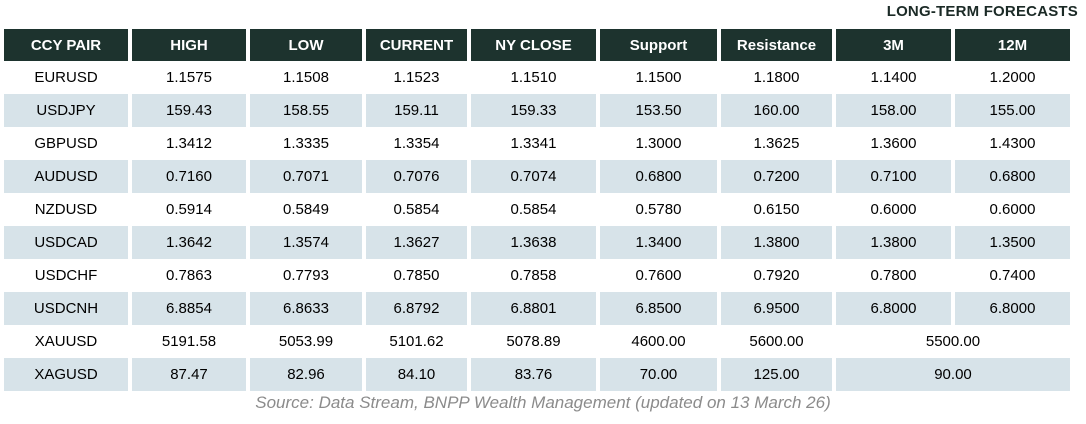 The width and height of the screenshot is (1086, 424). I want to click on value-cell: 1.1500, so click(658, 77).